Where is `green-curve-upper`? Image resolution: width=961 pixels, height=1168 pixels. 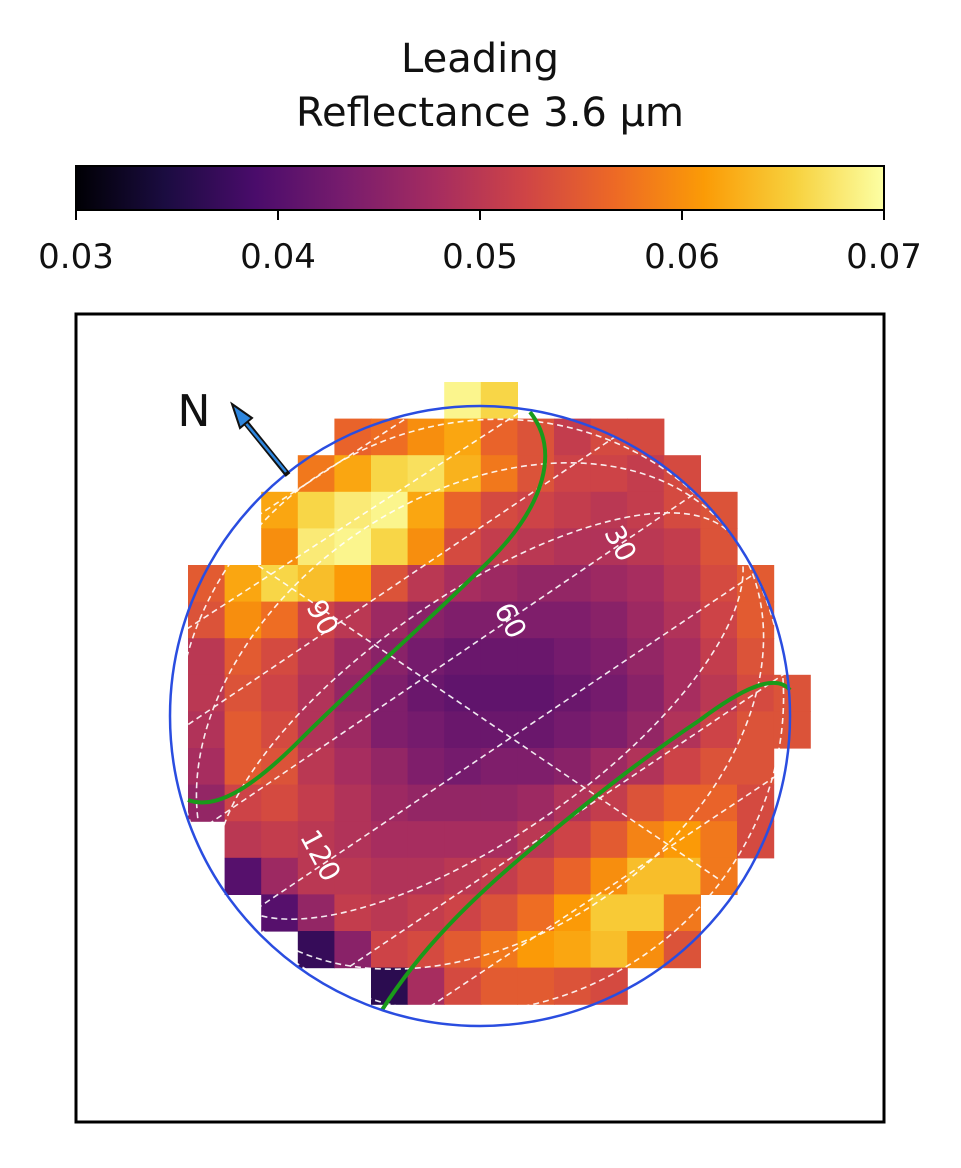 green-curve-upper is located at coordinates (367, 607).